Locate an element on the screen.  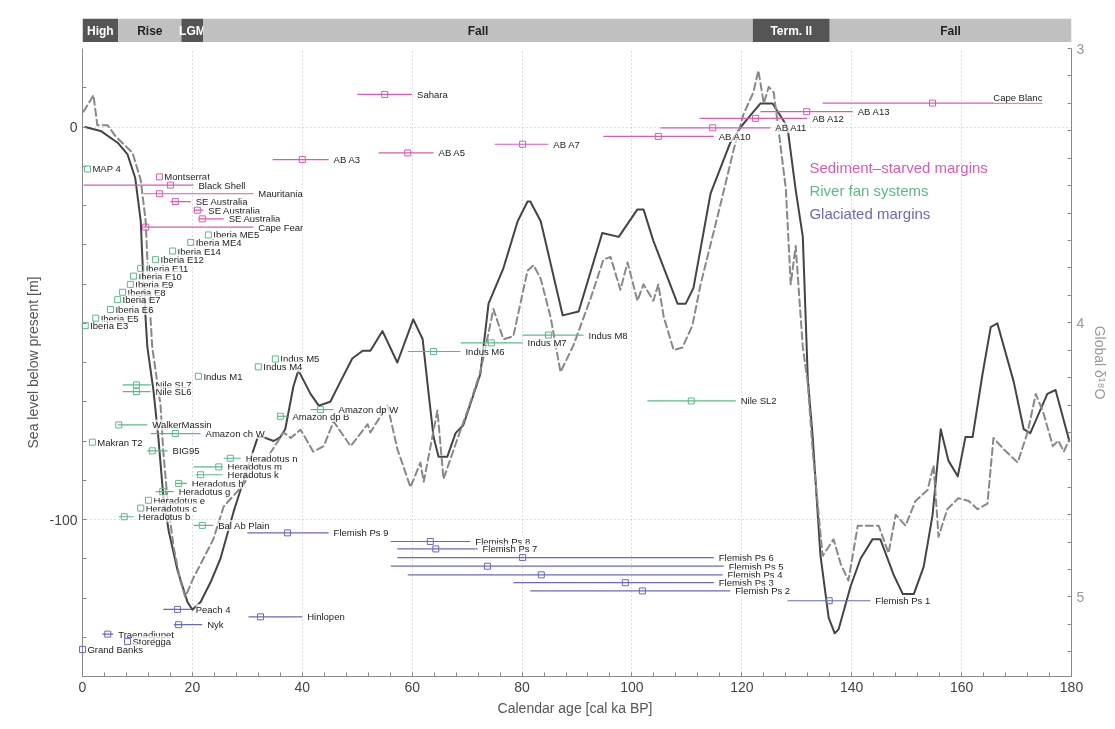
y-axis-title: Sea level below present [m] is located at coordinates (33, 362).